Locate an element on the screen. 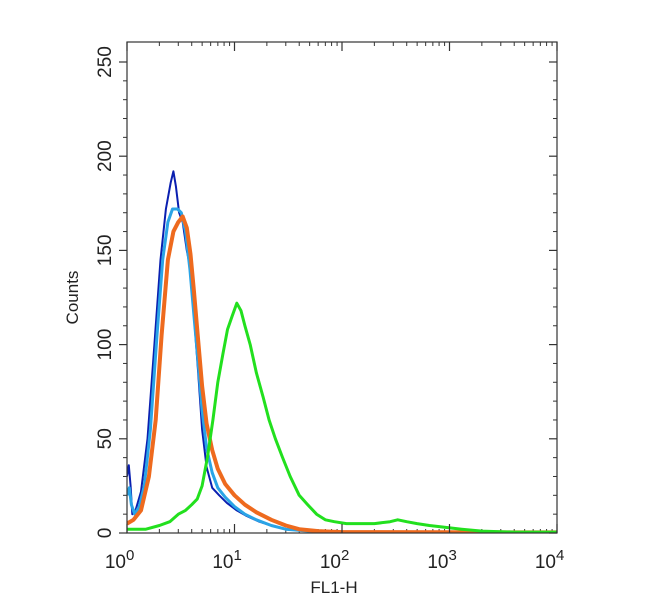  x-tick-exponent: 3 is located at coordinates (453, 555).